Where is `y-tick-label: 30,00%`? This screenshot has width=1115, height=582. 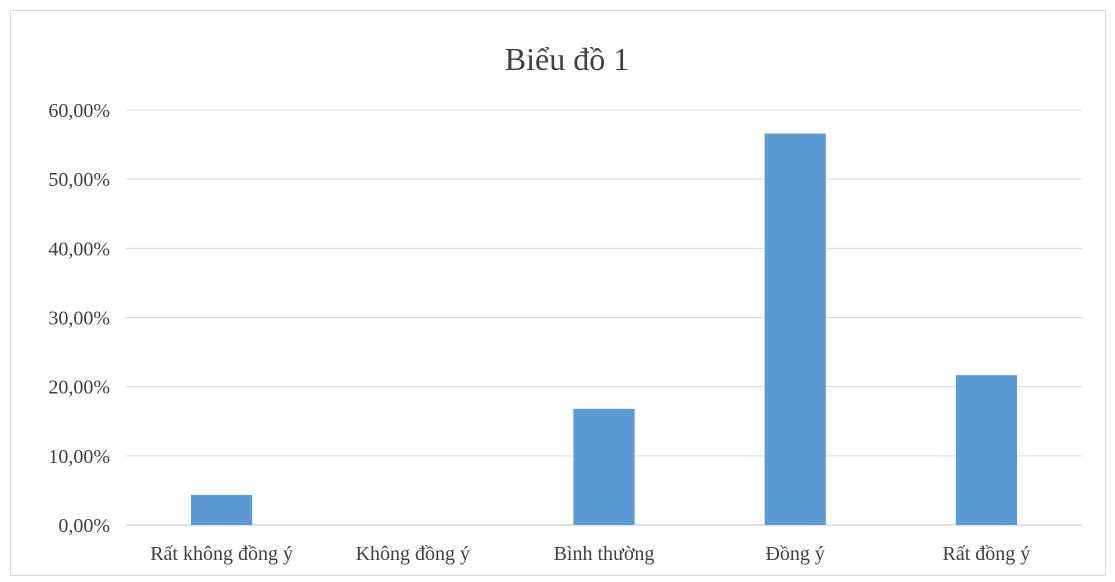
y-tick-label: 30,00% is located at coordinates (79, 319).